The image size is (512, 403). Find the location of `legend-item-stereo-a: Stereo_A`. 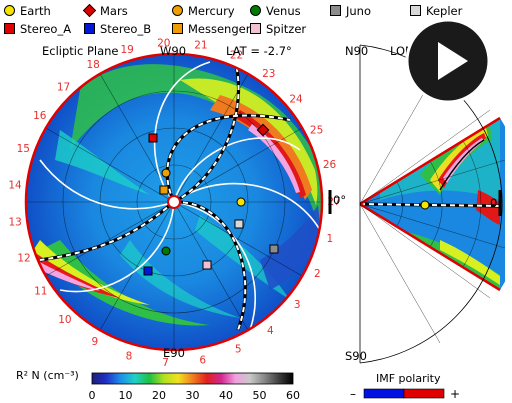

legend-item-stereo-a: Stereo_A is located at coordinates (37, 29).